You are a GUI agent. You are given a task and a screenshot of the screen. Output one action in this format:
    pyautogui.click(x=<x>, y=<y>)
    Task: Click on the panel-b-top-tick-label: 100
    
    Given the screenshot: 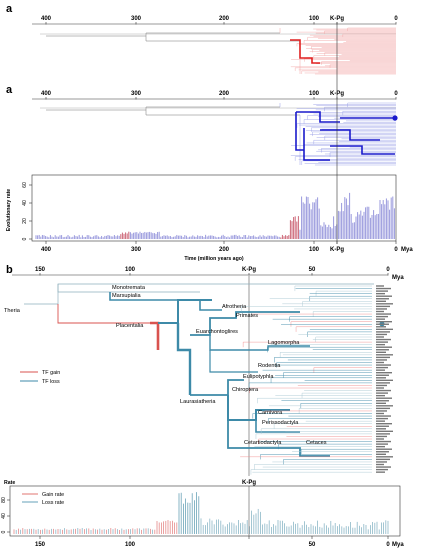 What is the action you would take?
    pyautogui.click(x=130, y=270)
    